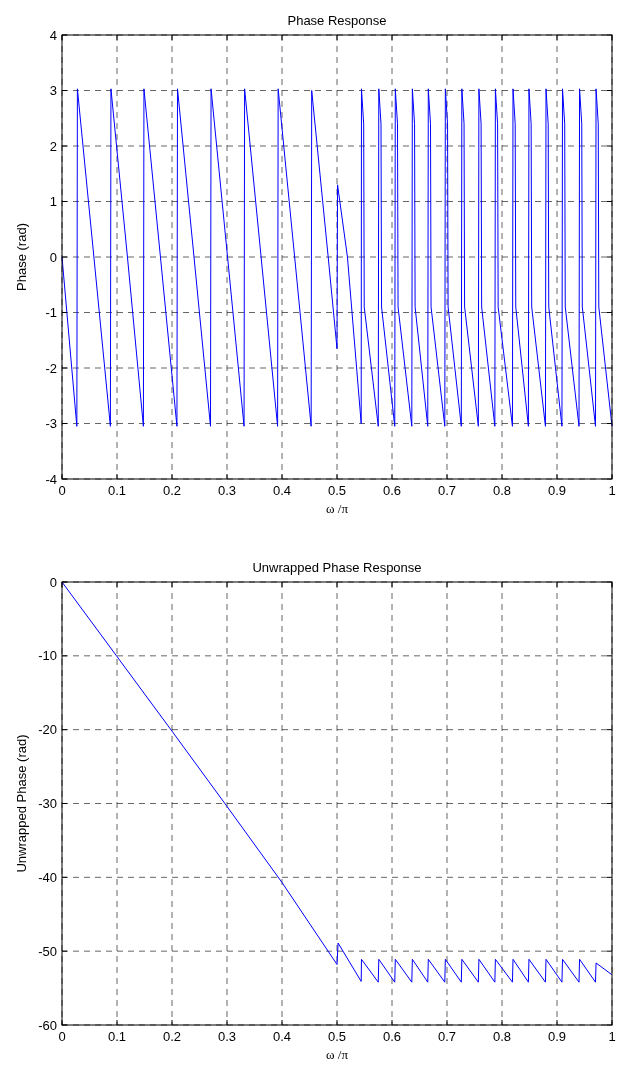  What do you see at coordinates (21, 257) in the screenshot?
I see `y-axis-title: Phase (rad)` at bounding box center [21, 257].